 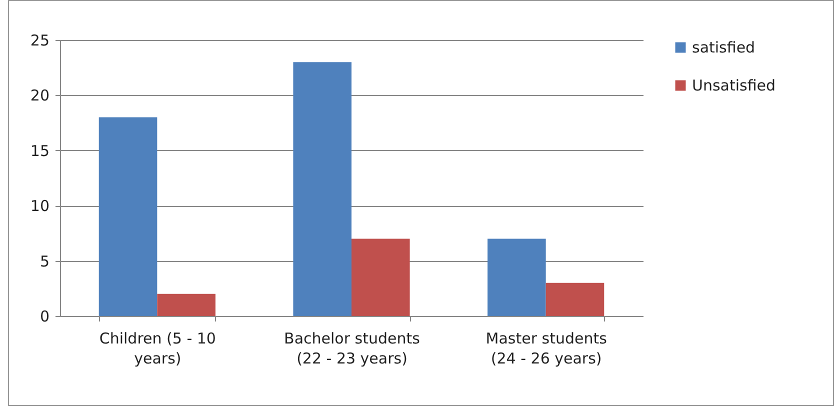 I want to click on x-tick-label: Children (5 - 10 years), so click(x=157, y=349).